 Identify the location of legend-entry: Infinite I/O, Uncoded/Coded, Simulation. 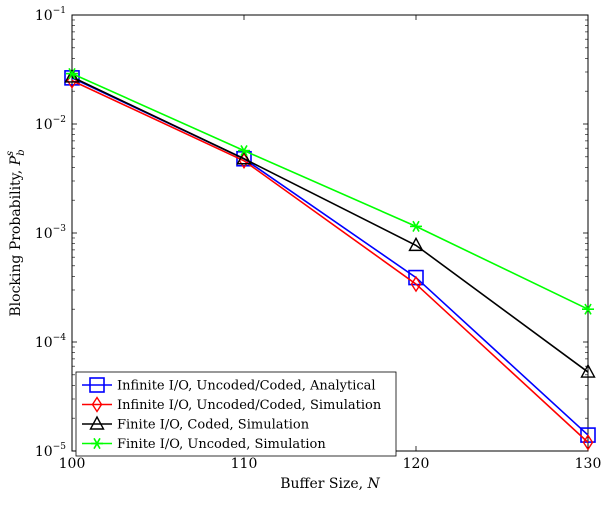
(232, 404).